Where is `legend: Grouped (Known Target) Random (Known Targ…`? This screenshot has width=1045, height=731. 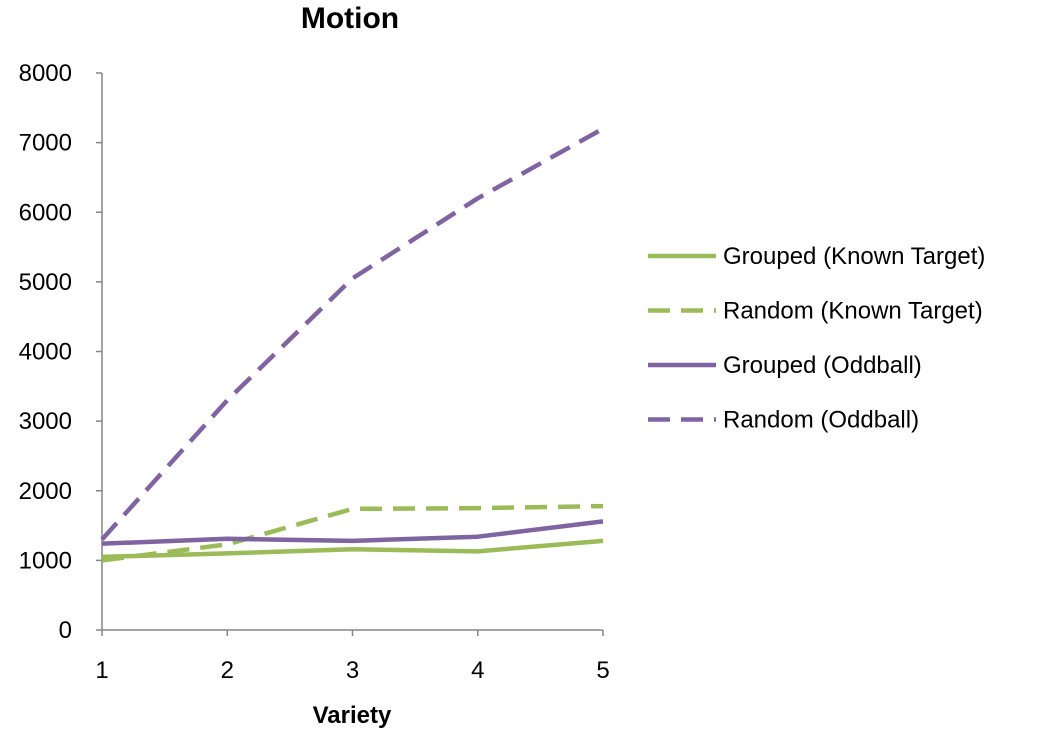 legend: Grouped (Known Target) Random (Known Targ… is located at coordinates (816, 338).